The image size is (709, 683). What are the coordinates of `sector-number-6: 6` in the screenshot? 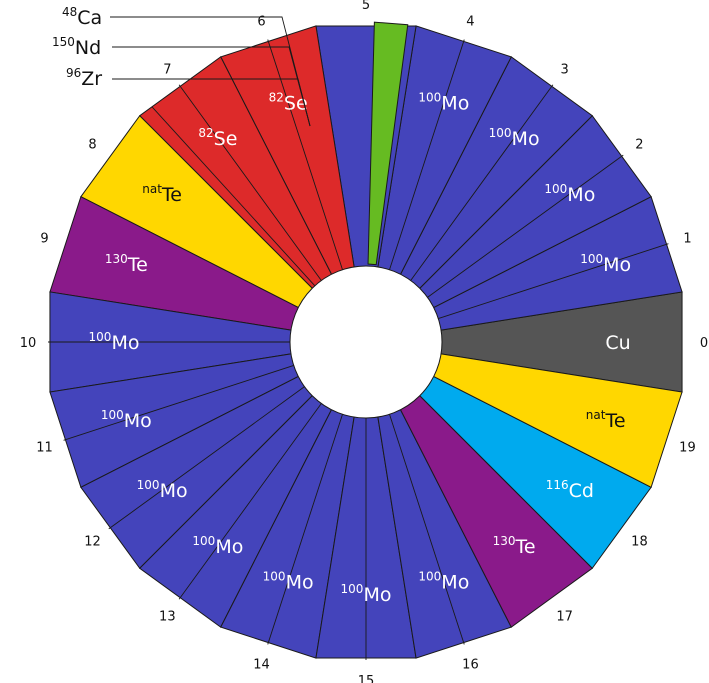 It's located at (261, 22).